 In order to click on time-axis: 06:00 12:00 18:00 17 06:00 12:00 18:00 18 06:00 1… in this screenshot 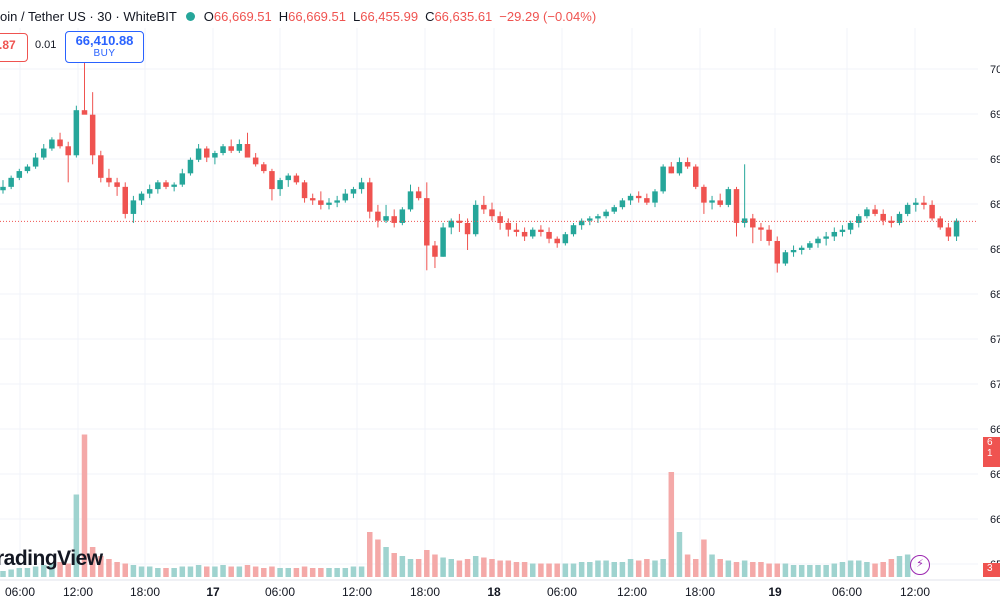, I will do `click(500, 589)`.